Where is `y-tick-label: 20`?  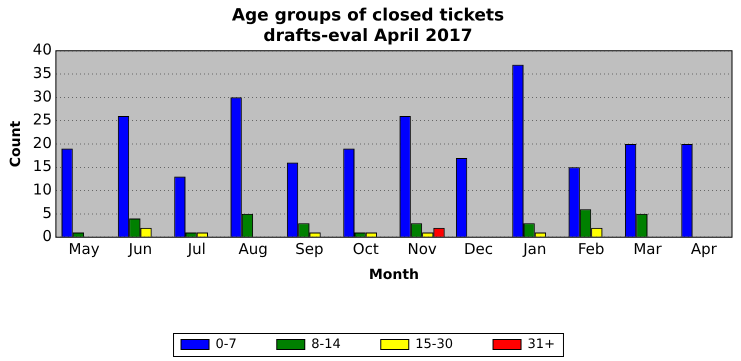 y-tick-label: 20 is located at coordinates (42, 143).